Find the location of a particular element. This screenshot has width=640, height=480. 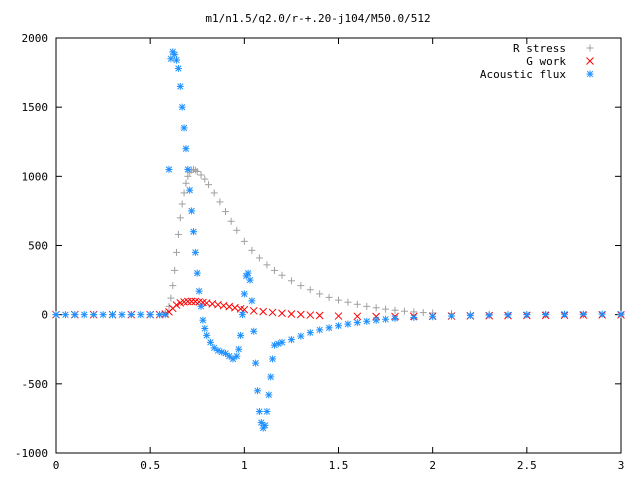

y-tick-label: -500 is located at coordinates (35, 384).